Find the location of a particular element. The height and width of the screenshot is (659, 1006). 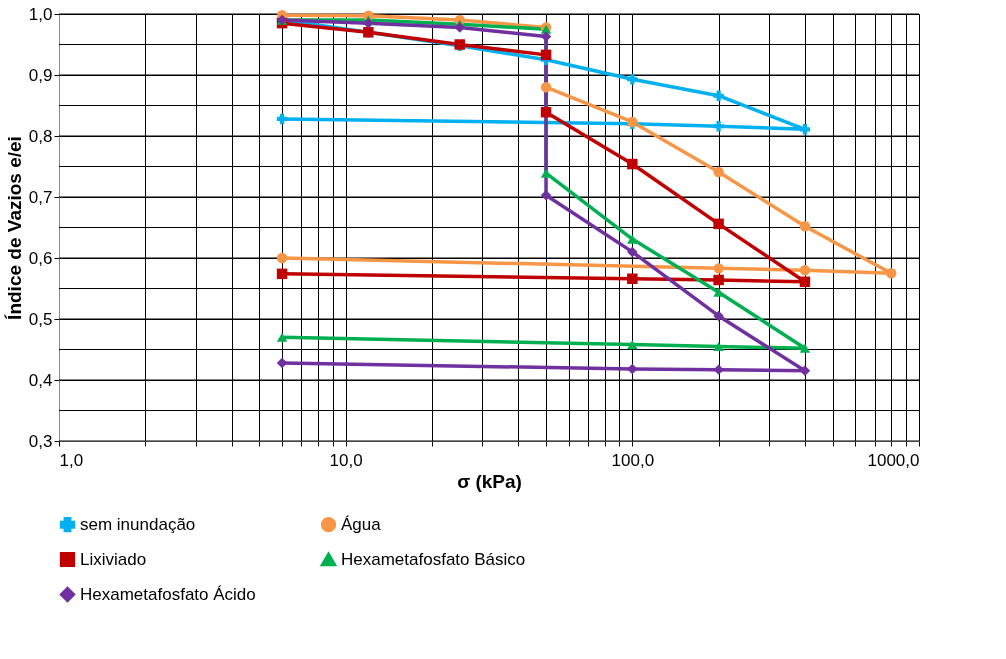

y-tick-label: 0,9 is located at coordinates (40, 75).